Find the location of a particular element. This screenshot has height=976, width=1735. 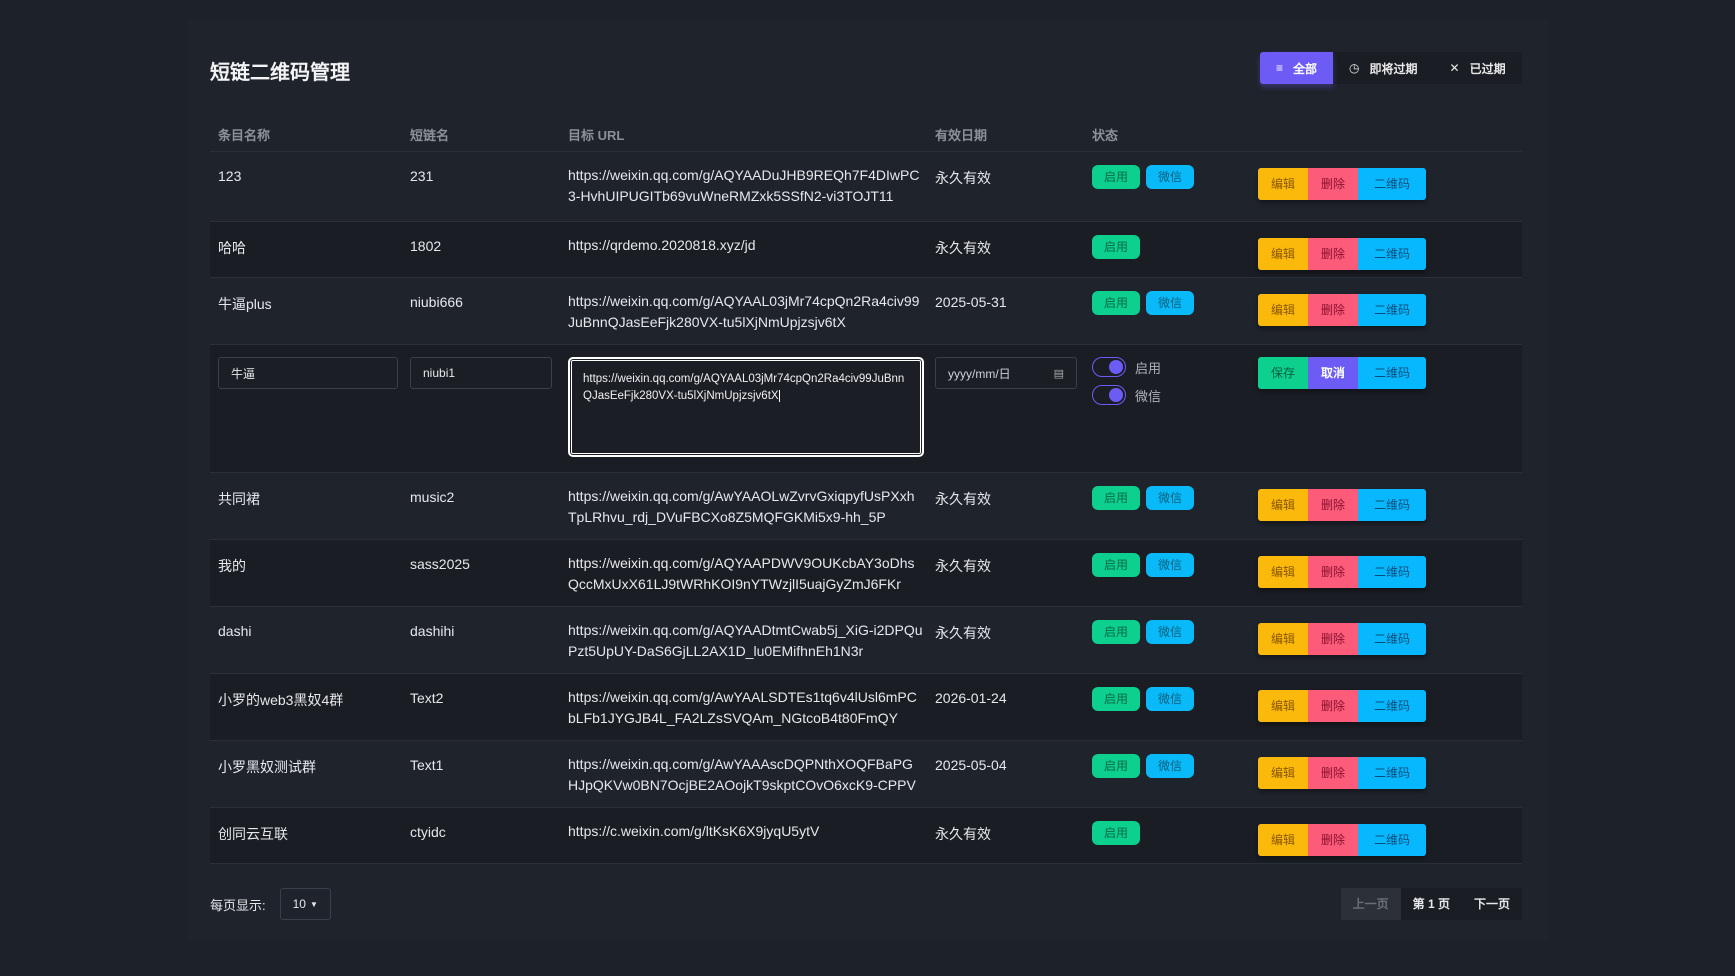

caret-down-icon: ▼ is located at coordinates (313, 904).